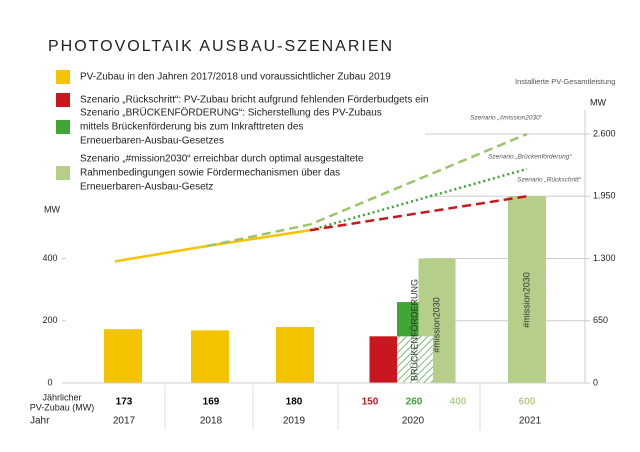 Image resolution: width=640 pixels, height=452 pixels. I want to click on y2-tick-label: 1.950, so click(604, 196).